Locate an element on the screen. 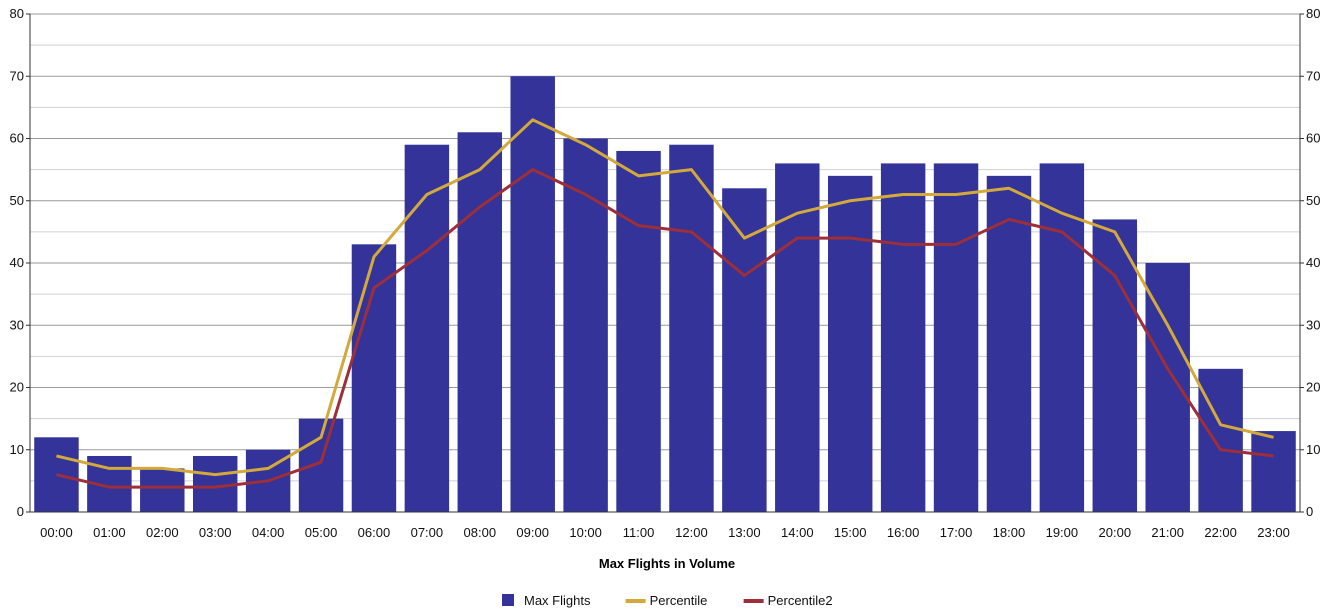  x-tick-label: 19:00 is located at coordinates (1062, 532).